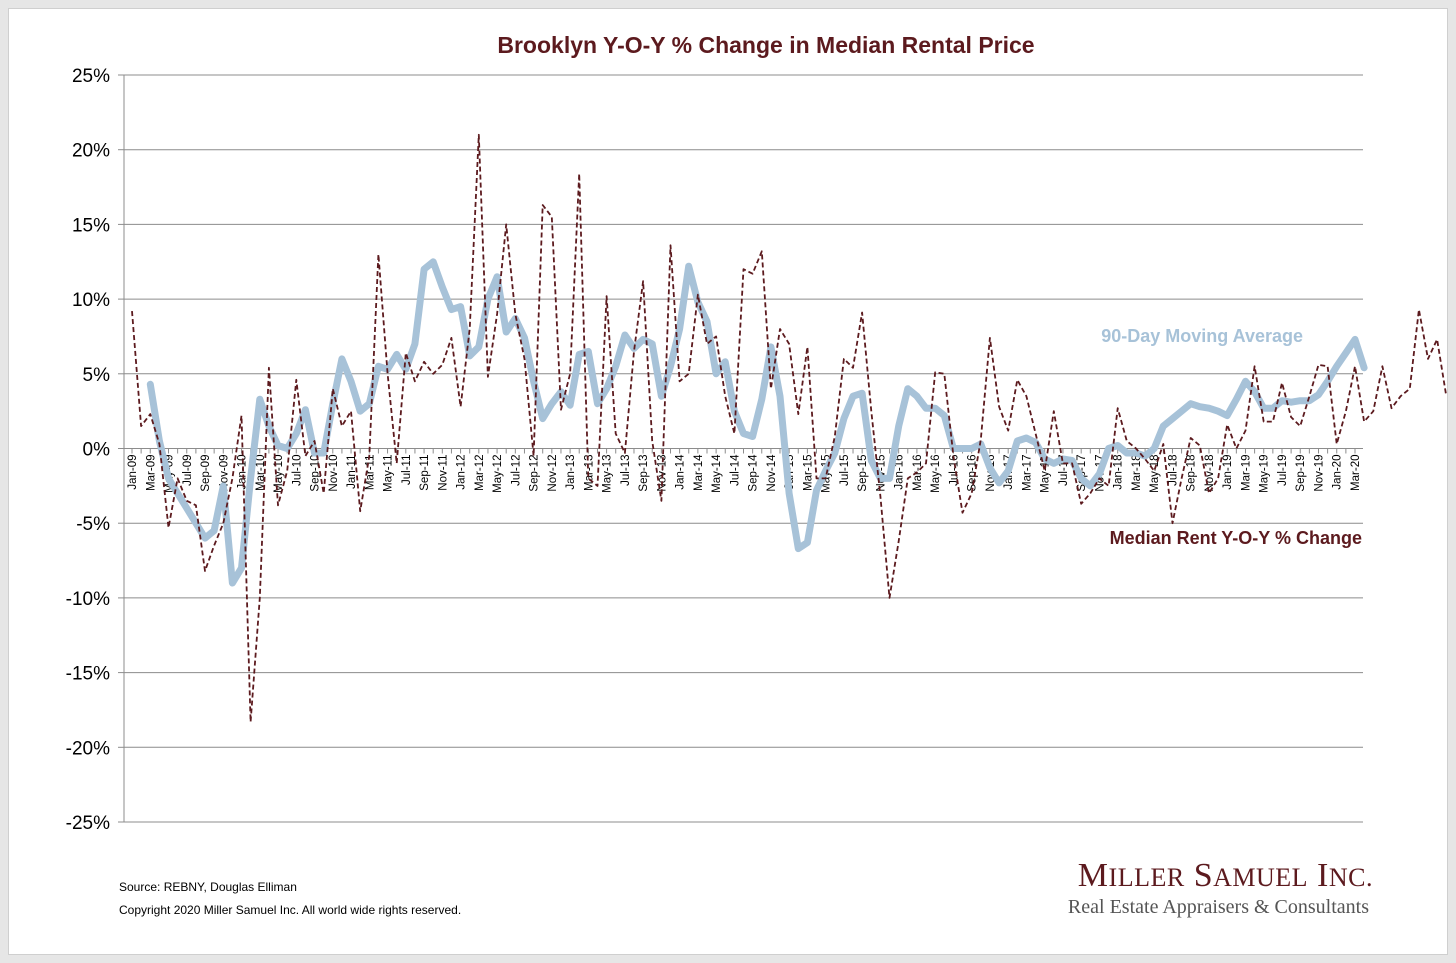 The width and height of the screenshot is (1456, 963). Describe the element at coordinates (88, 674) in the screenshot. I see `y-tick-label: -15%` at that location.